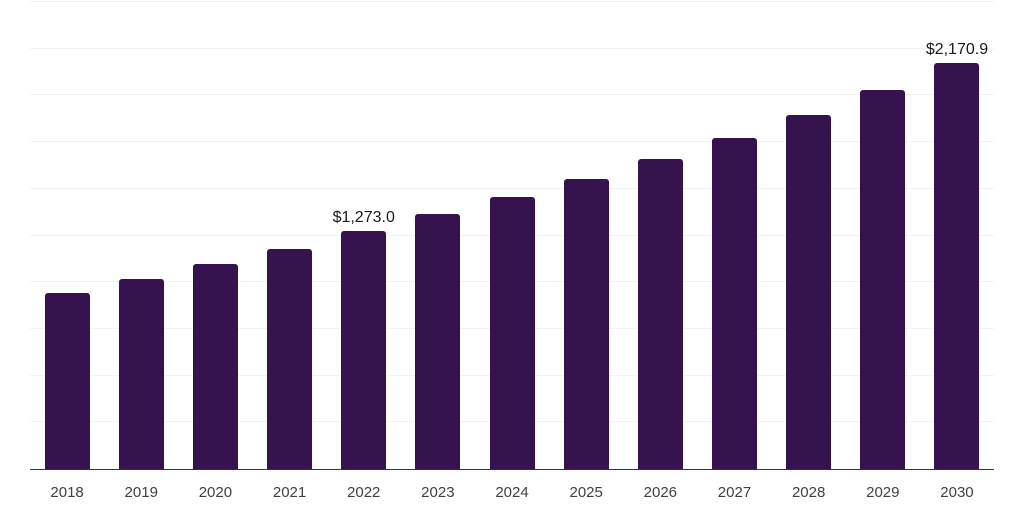 This screenshot has width=1024, height=512. What do you see at coordinates (67, 235) in the screenshot?
I see `bar-column-2018` at bounding box center [67, 235].